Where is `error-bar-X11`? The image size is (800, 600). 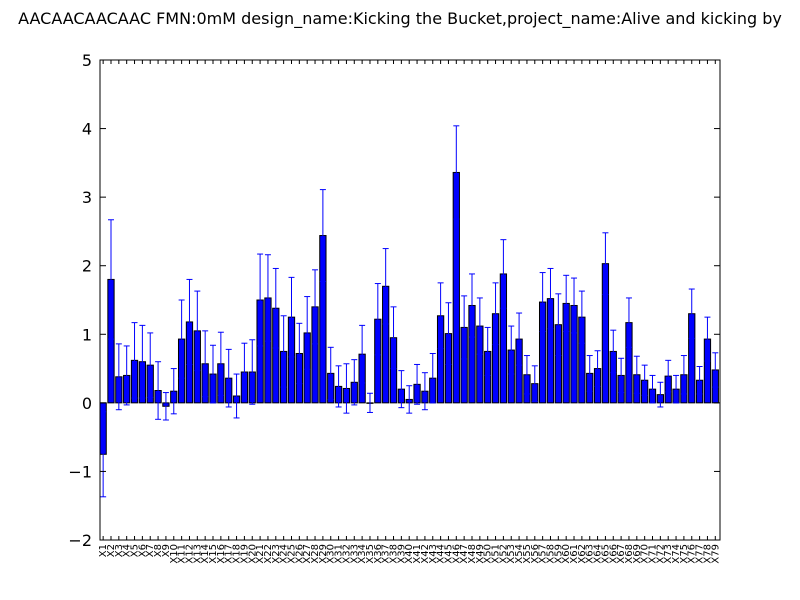
error-bar-X11 is located at coordinates (181, 339).